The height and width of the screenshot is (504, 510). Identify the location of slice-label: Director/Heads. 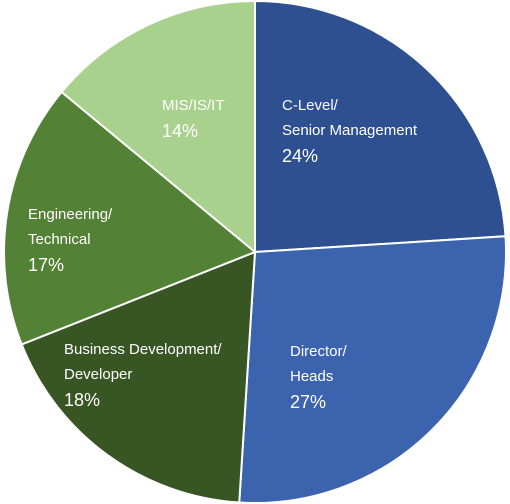
(319, 364).